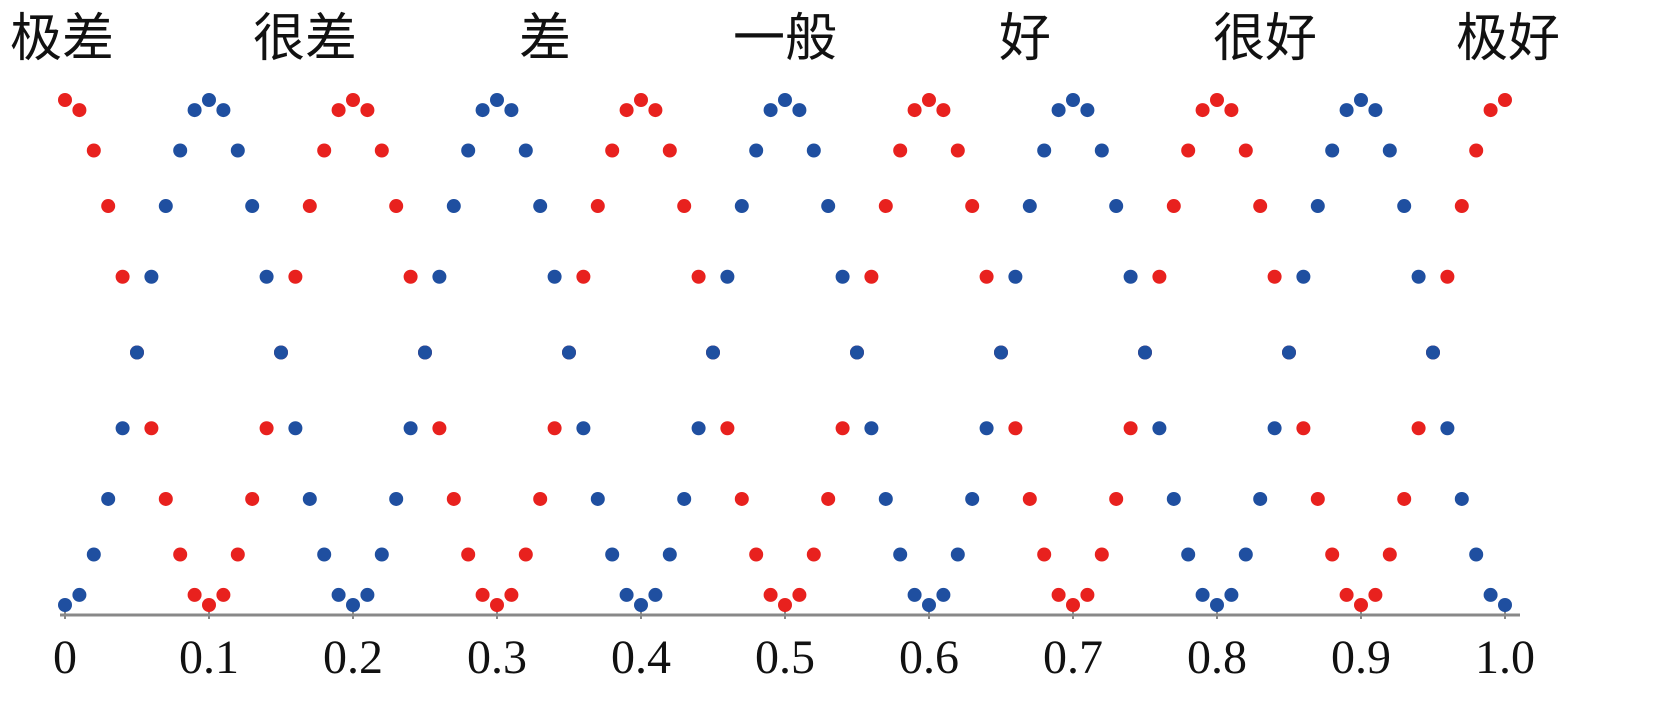 Image resolution: width=1668 pixels, height=728 pixels. I want to click on x-tick-label: 0.8, so click(1217, 657).